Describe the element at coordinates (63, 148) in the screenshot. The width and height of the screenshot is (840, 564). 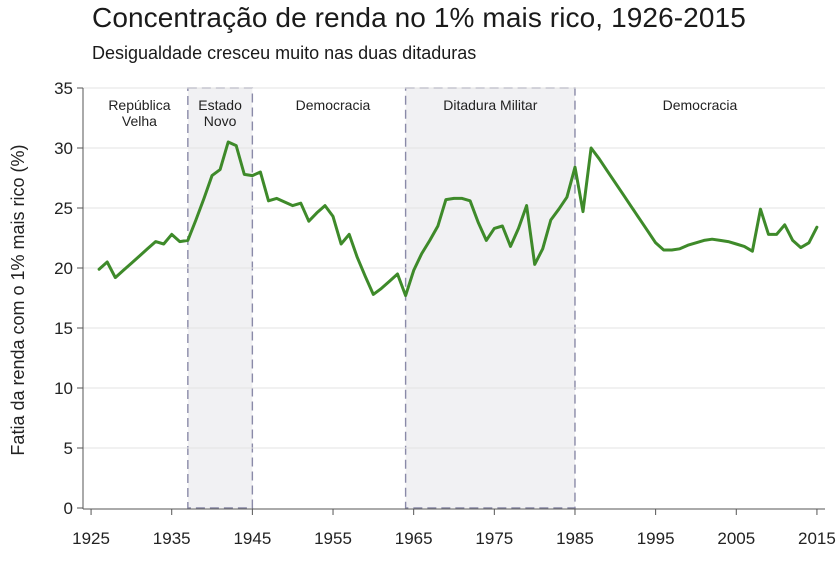
I see `y-tick-label: 30` at that location.